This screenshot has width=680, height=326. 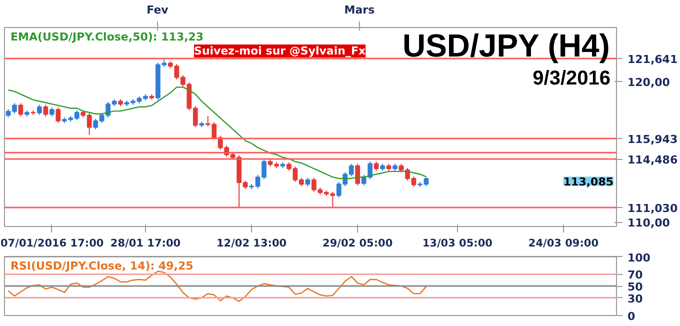 I want to click on y-tick-label: 70, so click(x=636, y=275).